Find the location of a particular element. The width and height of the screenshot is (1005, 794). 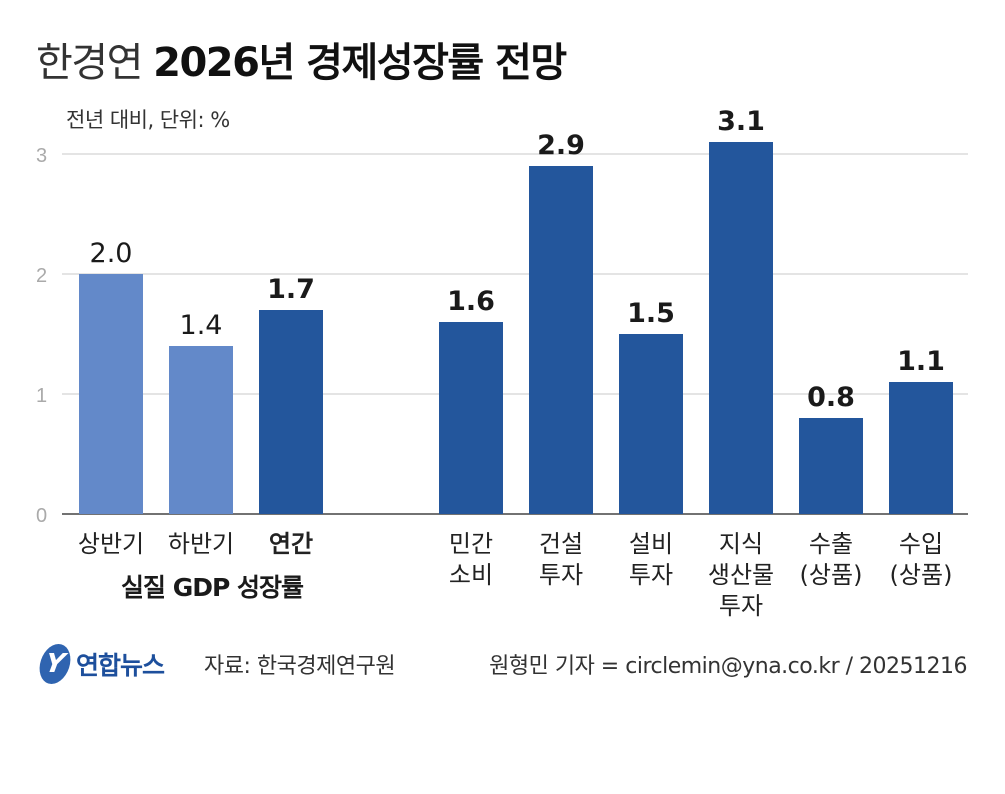

y-tick-label: 0 is located at coordinates (41, 516).